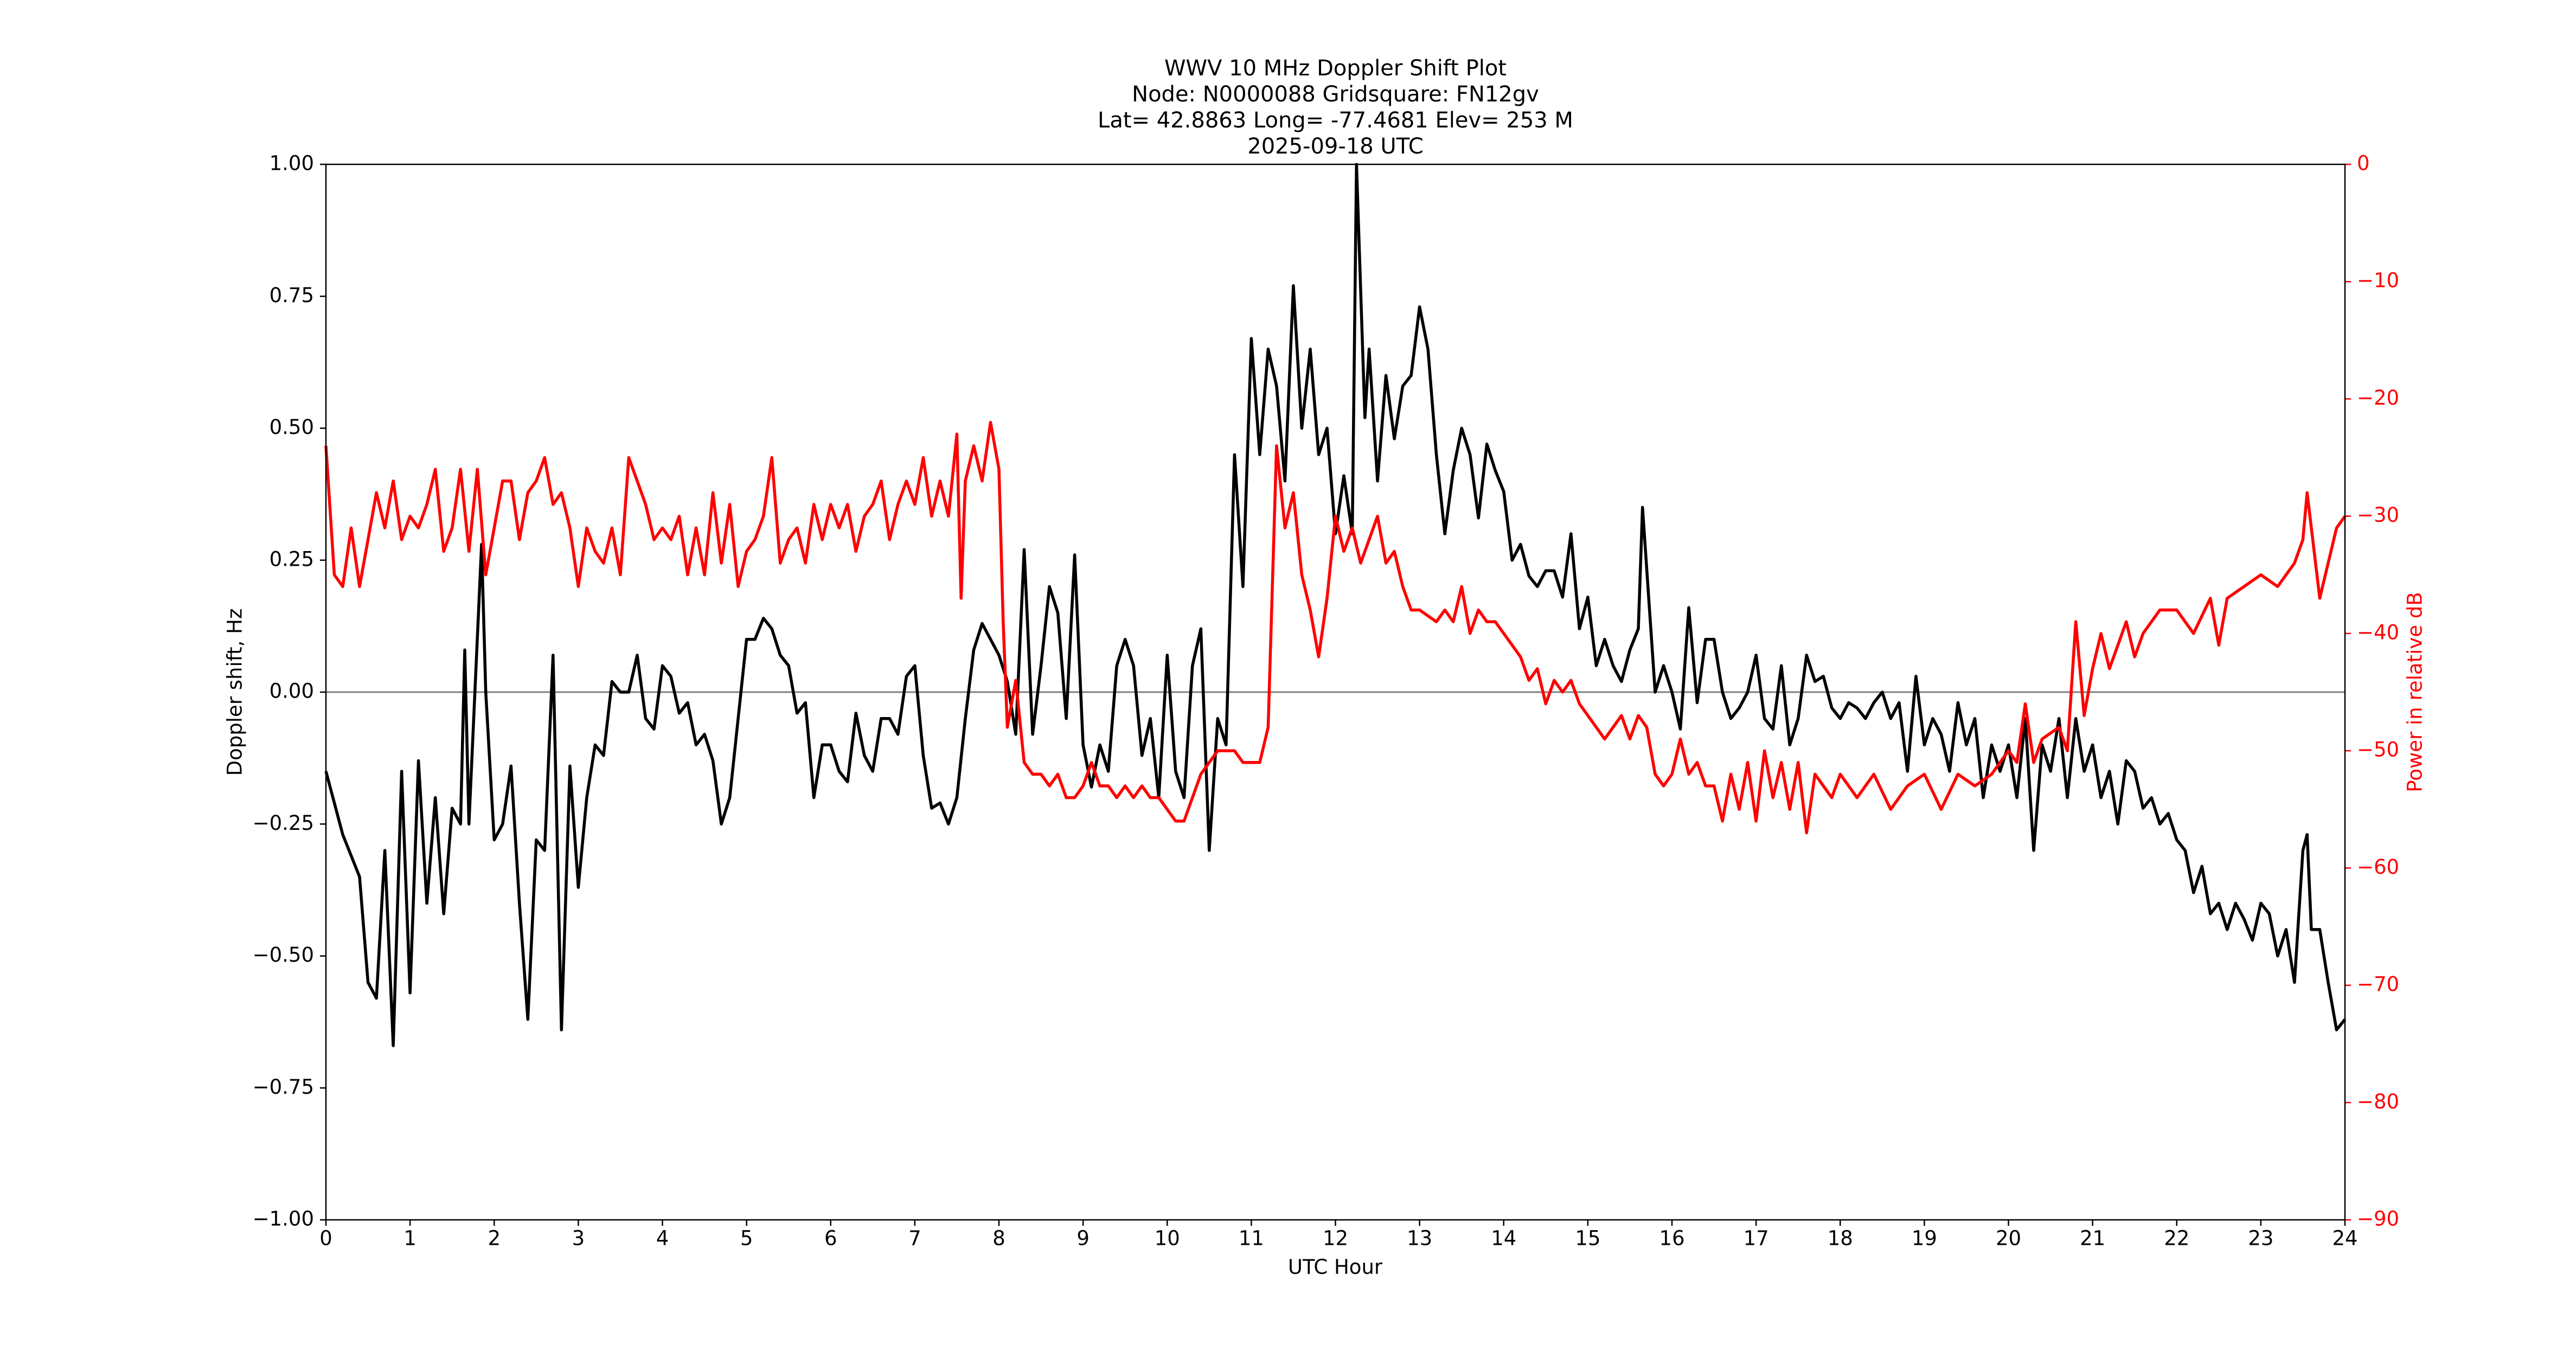 The image size is (2576, 1356). I want to click on x-tick-label: 6, so click(830, 1238).